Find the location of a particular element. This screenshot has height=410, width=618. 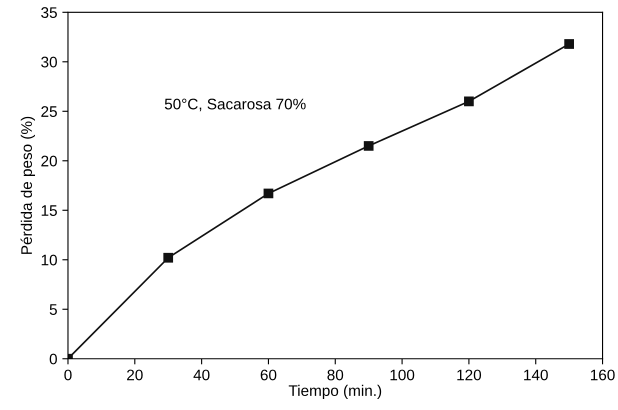

x-tick-label: 60 is located at coordinates (268, 375).